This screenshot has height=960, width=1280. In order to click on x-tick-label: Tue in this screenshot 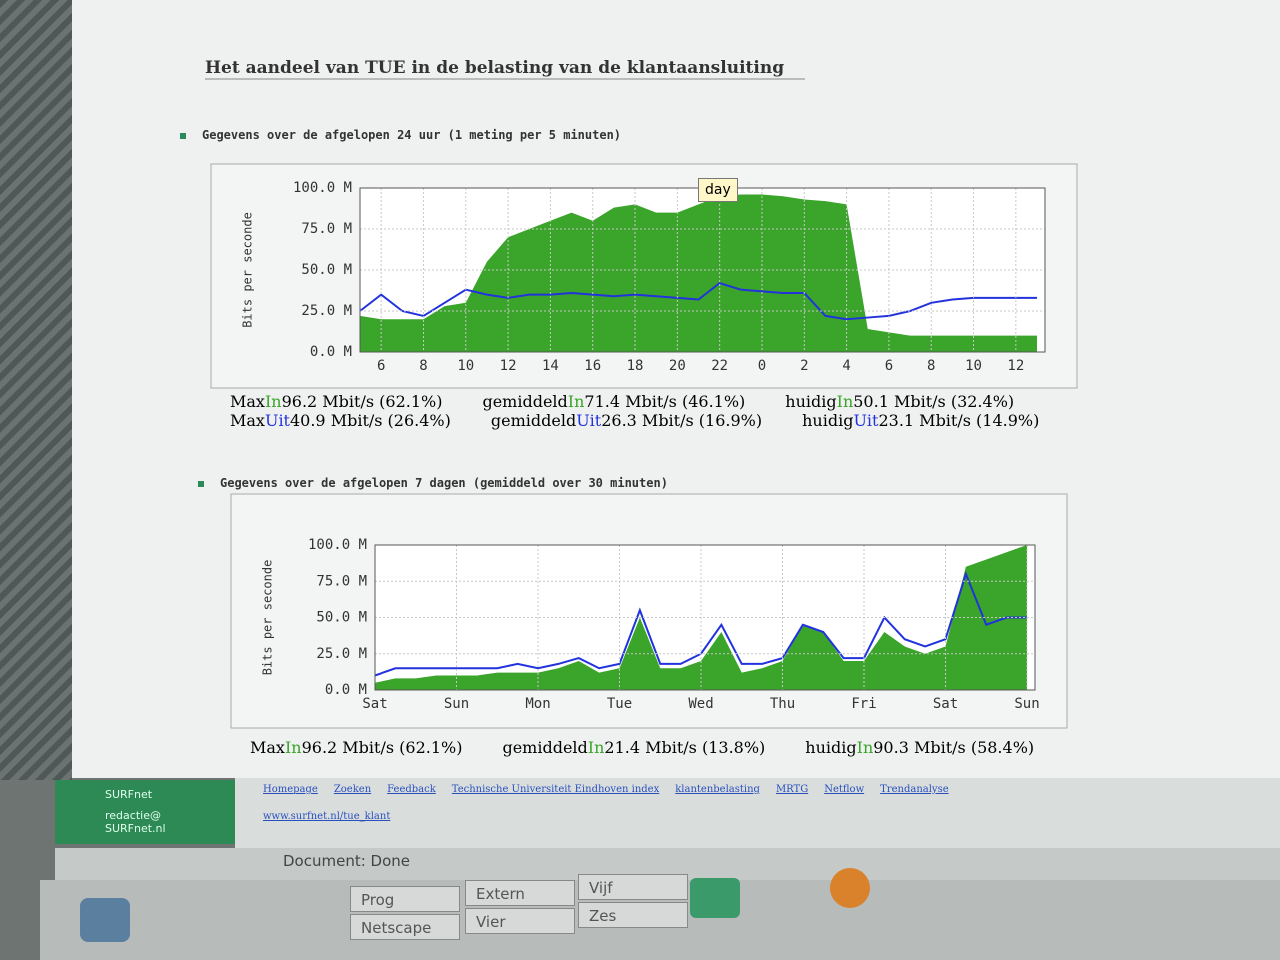, I will do `click(619, 704)`.